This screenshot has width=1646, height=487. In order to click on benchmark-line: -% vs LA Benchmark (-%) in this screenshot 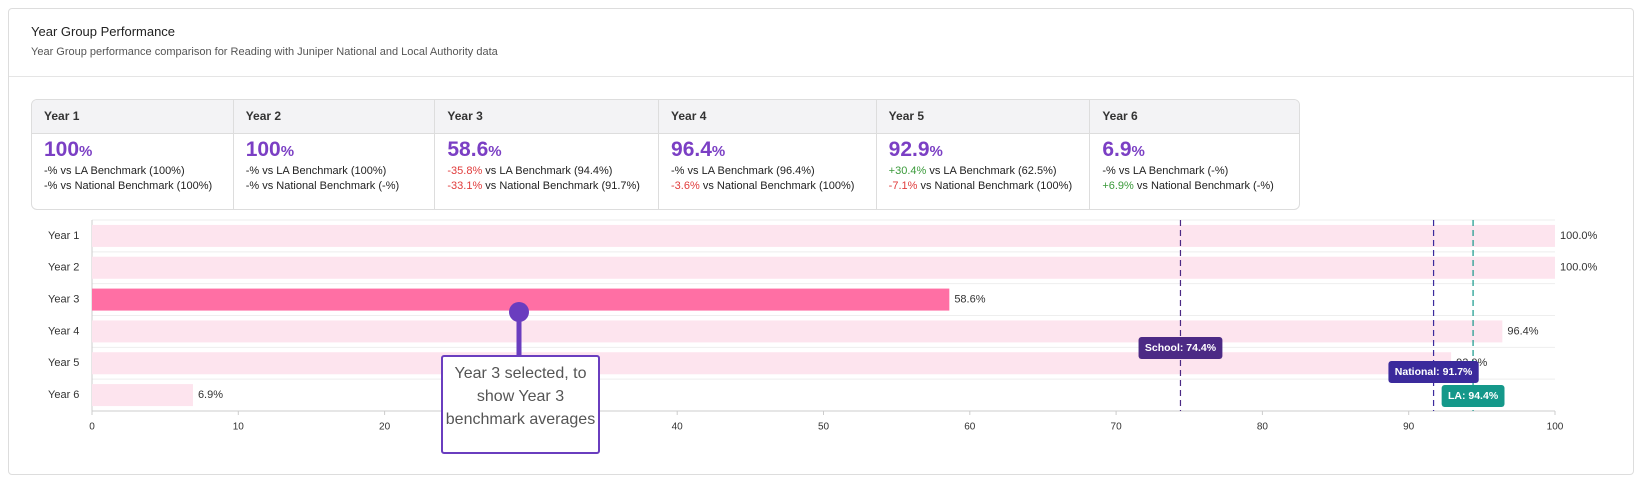, I will do `click(1194, 171)`.